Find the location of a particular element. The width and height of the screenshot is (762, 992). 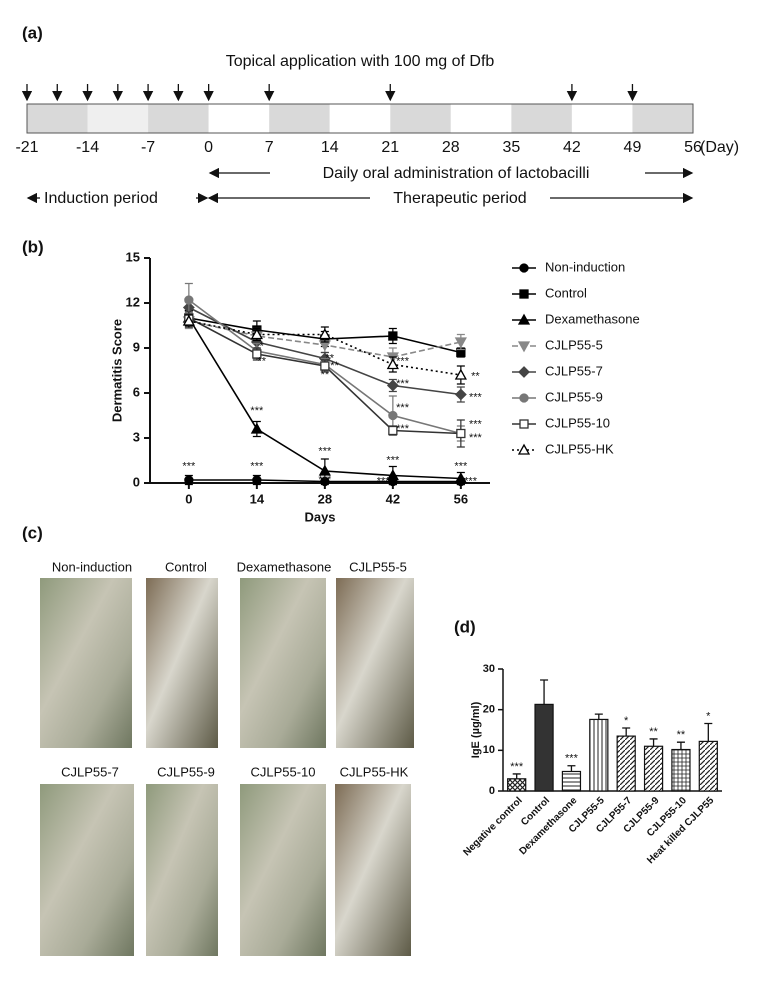

timeline-tick-label: 56 is located at coordinates (693, 147).